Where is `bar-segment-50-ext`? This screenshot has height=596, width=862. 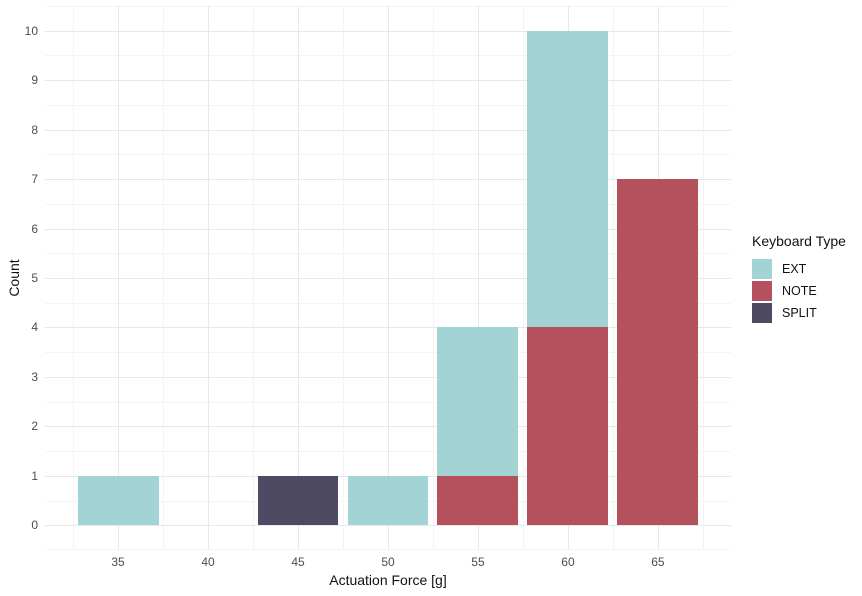 bar-segment-50-ext is located at coordinates (388, 500).